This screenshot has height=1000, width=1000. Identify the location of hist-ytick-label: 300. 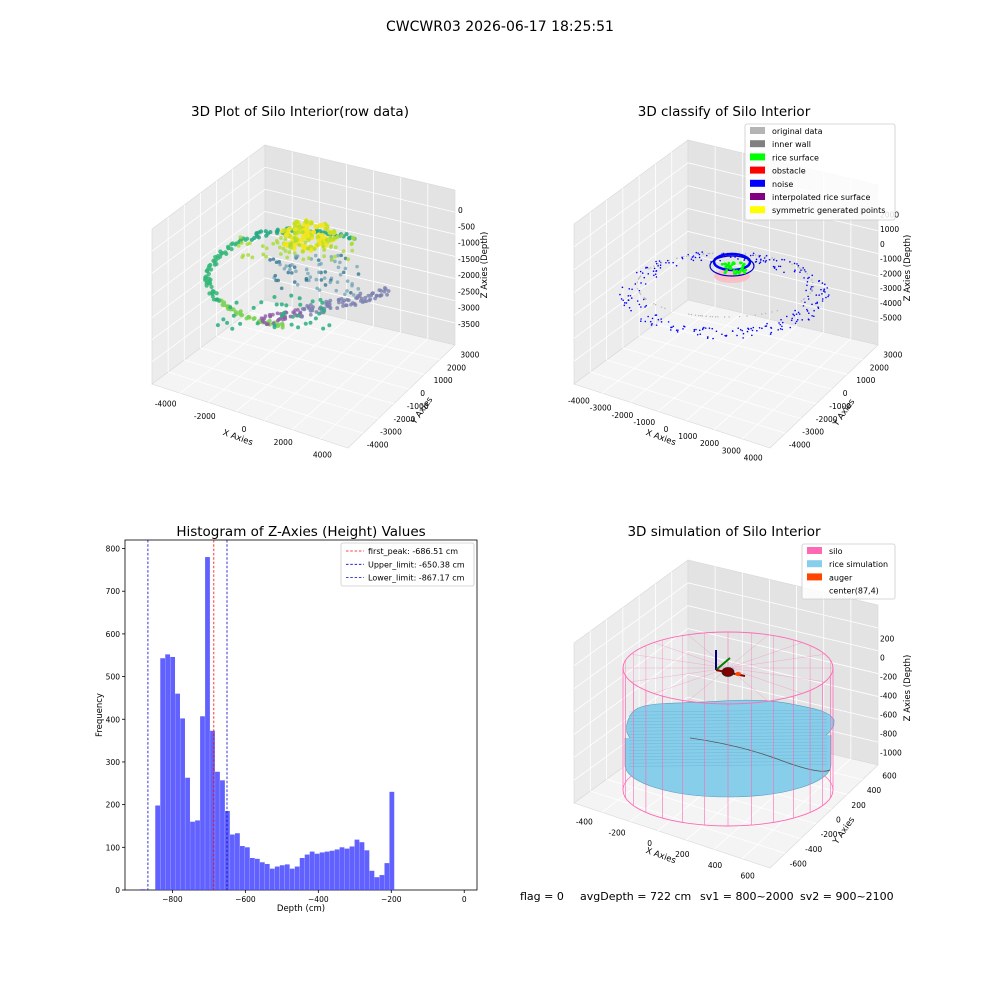
(113, 762).